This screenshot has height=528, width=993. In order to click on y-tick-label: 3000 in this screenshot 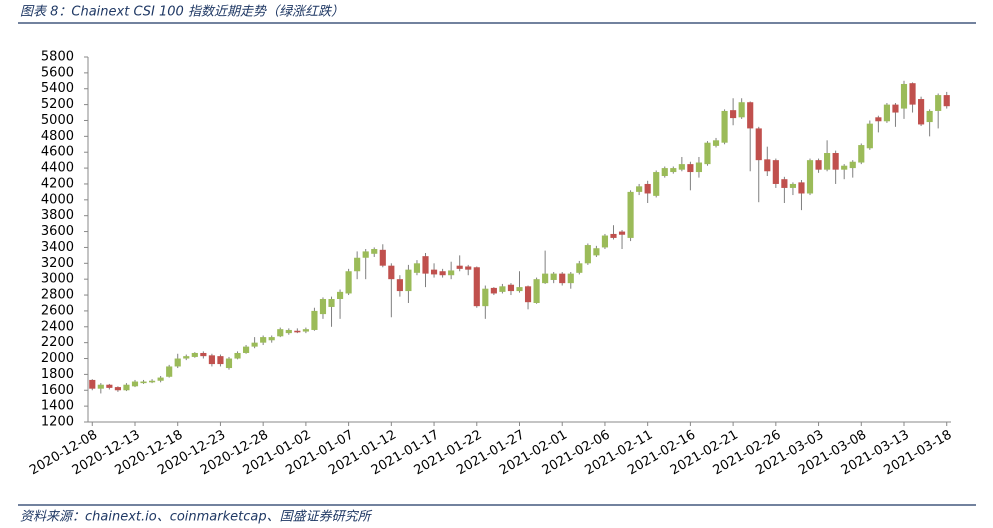, I will do `click(57, 279)`.